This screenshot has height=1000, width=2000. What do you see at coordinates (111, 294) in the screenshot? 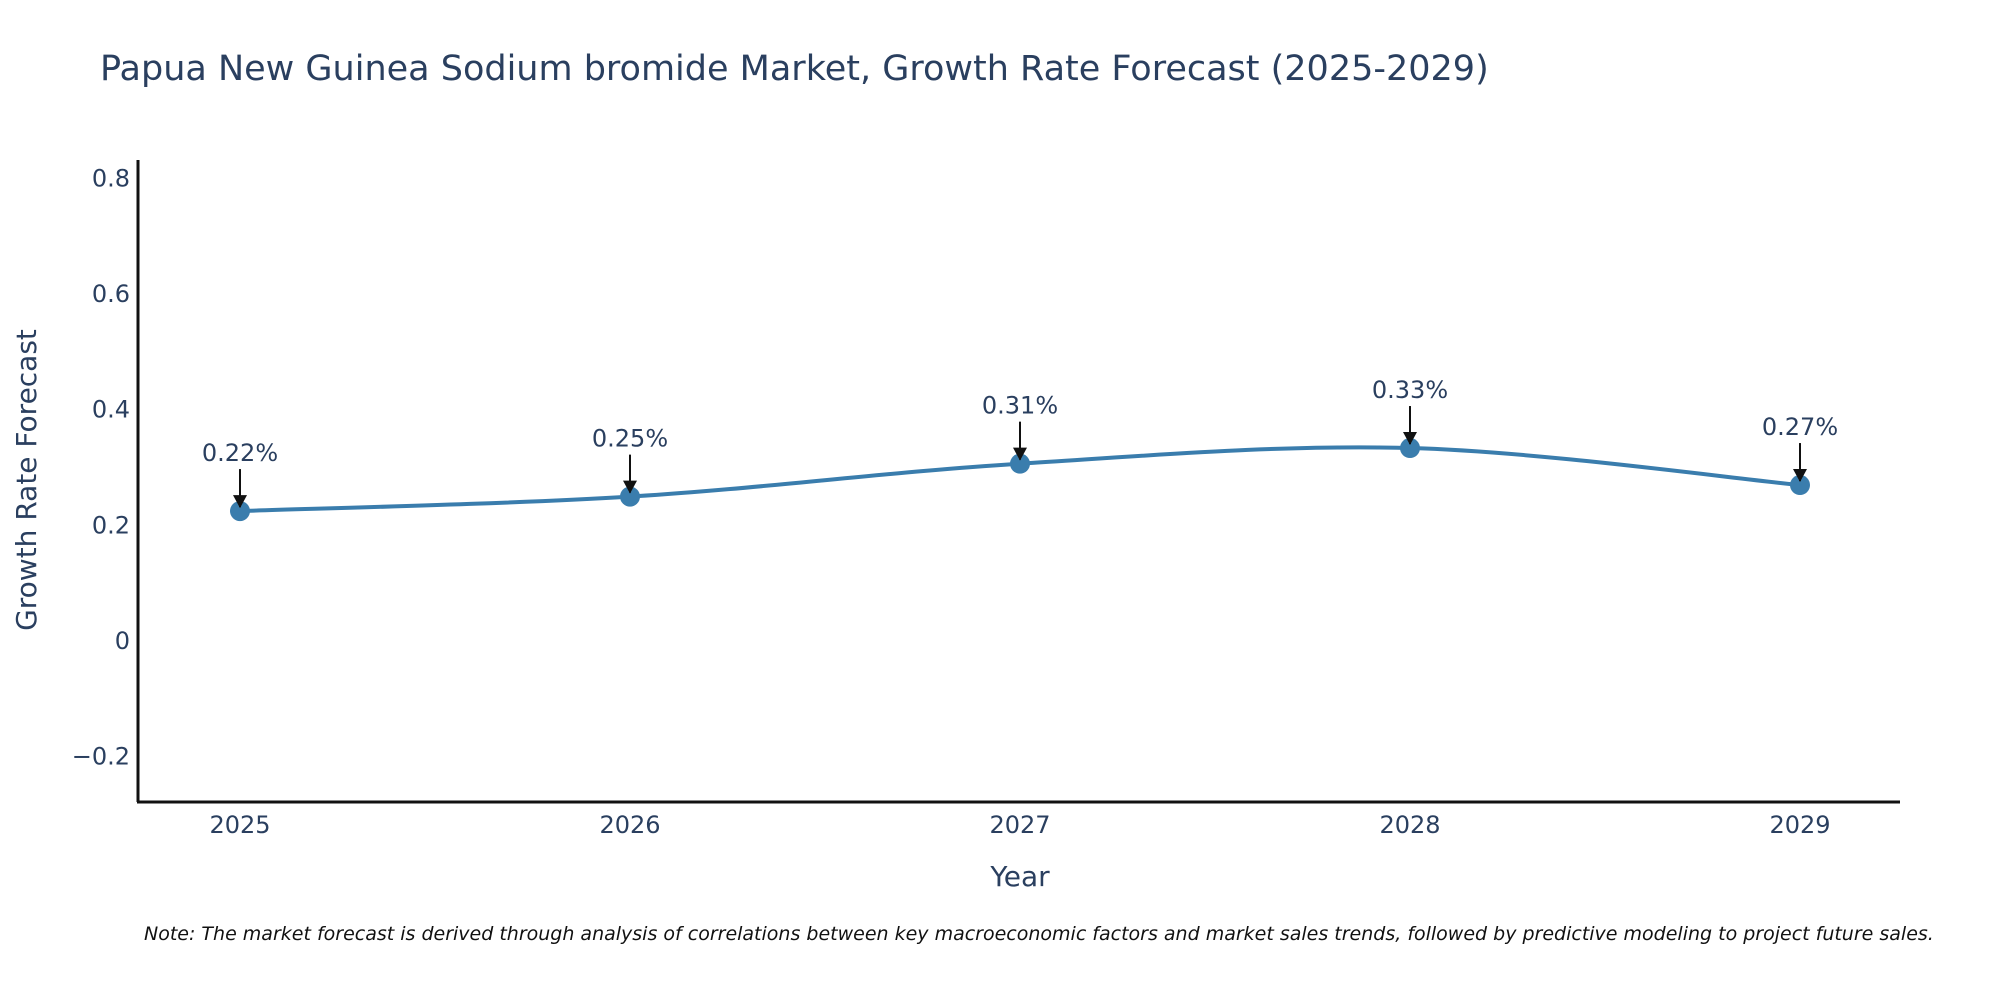
I see `y-tick-label: 0.6` at bounding box center [111, 294].